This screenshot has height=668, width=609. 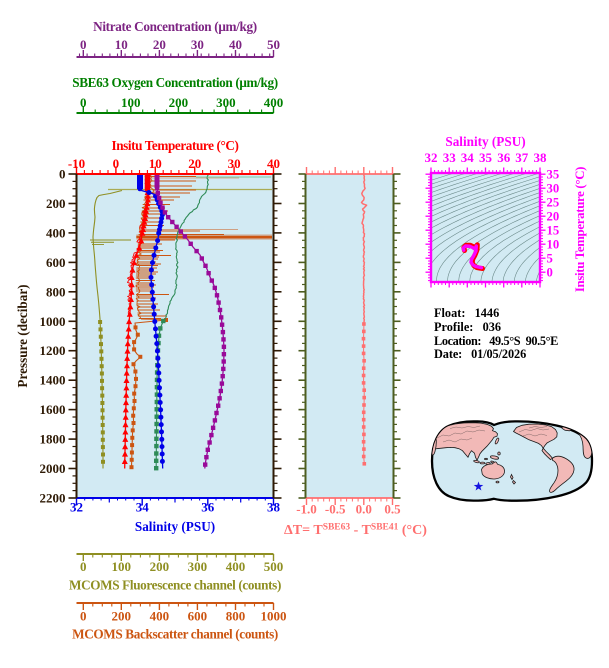 I want to click on svg-text: 50, so click(x=273, y=44).